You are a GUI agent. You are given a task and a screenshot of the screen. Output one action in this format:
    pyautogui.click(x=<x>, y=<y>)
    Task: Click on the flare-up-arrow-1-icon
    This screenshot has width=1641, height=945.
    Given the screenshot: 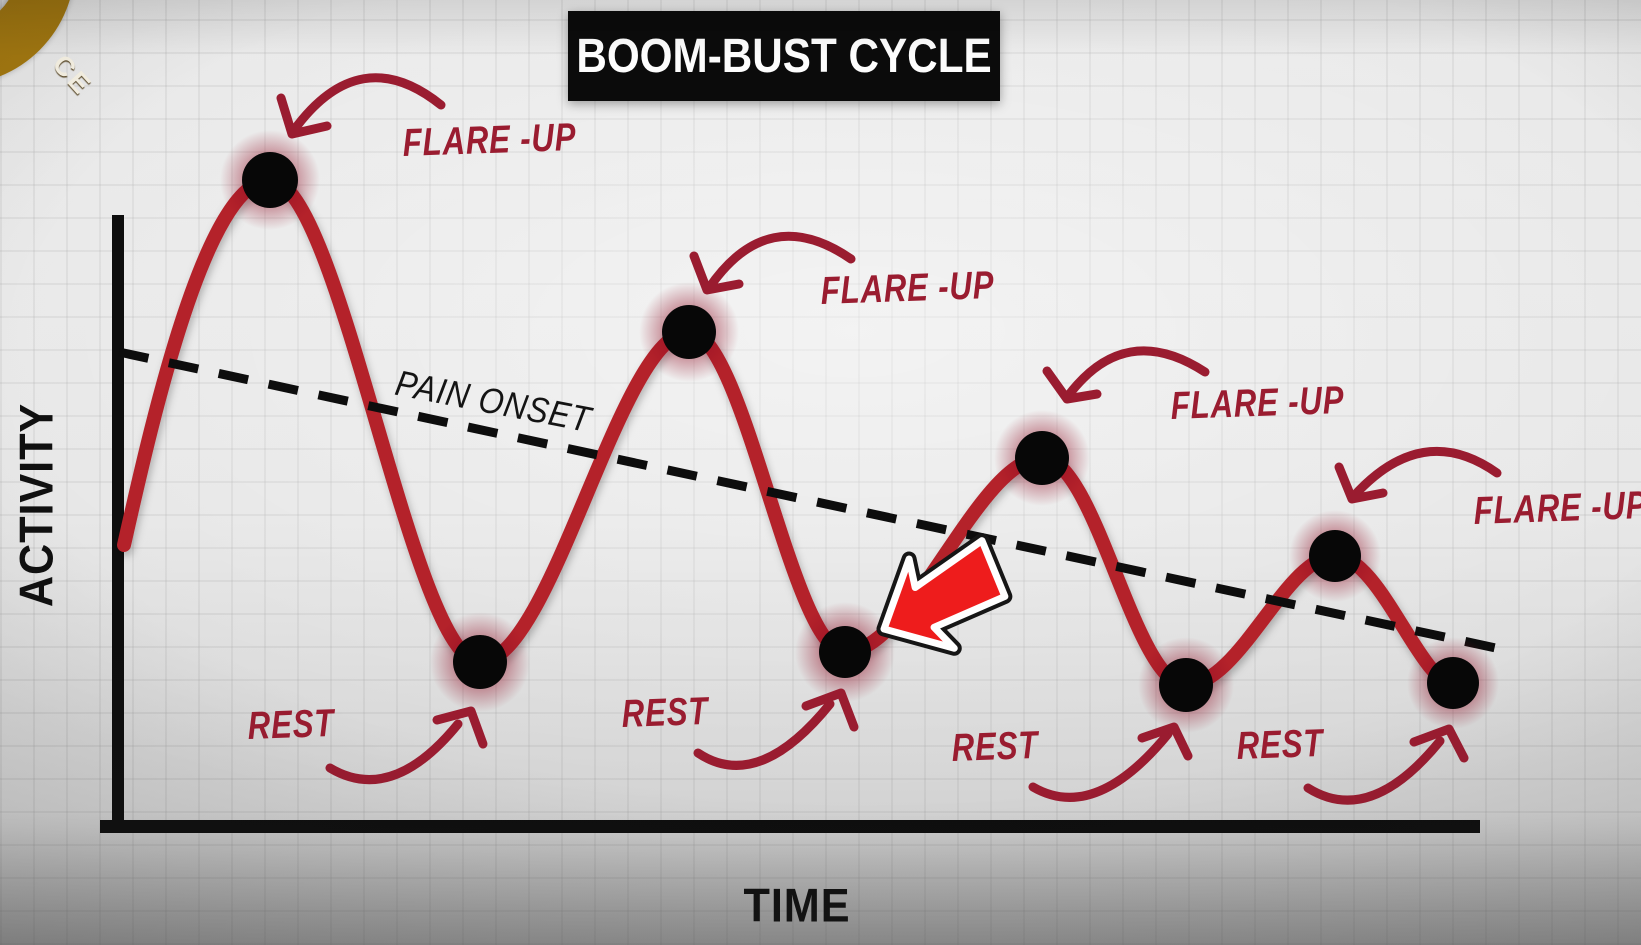 What is the action you would take?
    pyautogui.click(x=361, y=106)
    